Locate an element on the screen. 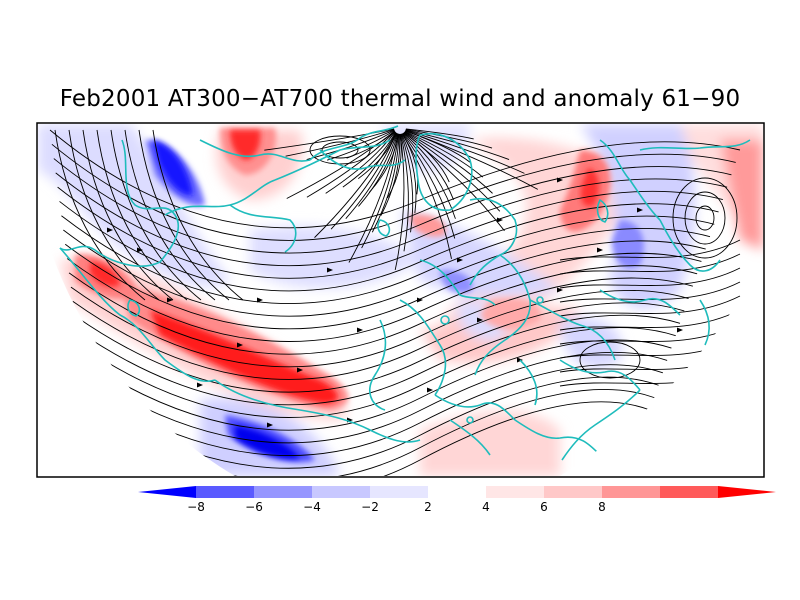 Image resolution: width=800 pixels, height=600 pixels. colorbar-cap-low is located at coordinates (167, 492).